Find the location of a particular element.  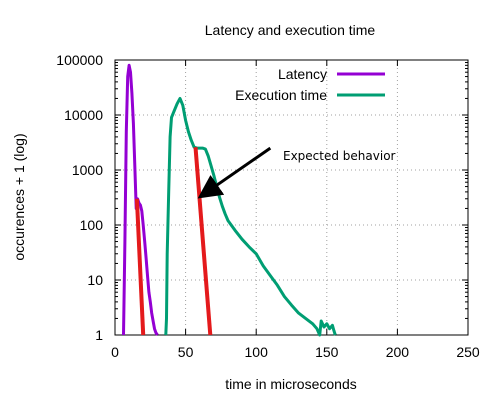

y-tick-label: 10000 is located at coordinates (83, 115).